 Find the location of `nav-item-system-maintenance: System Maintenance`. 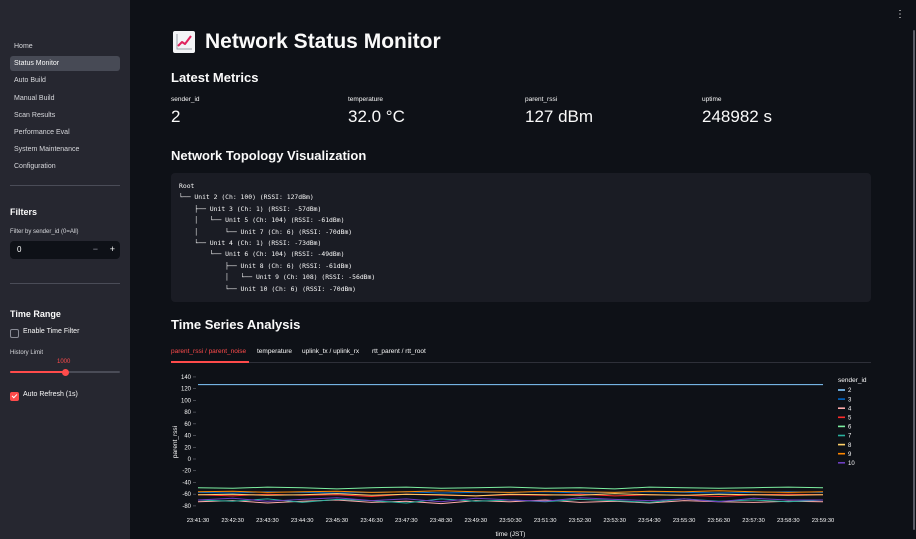

nav-item-system-maintenance: System Maintenance is located at coordinates (47, 150).